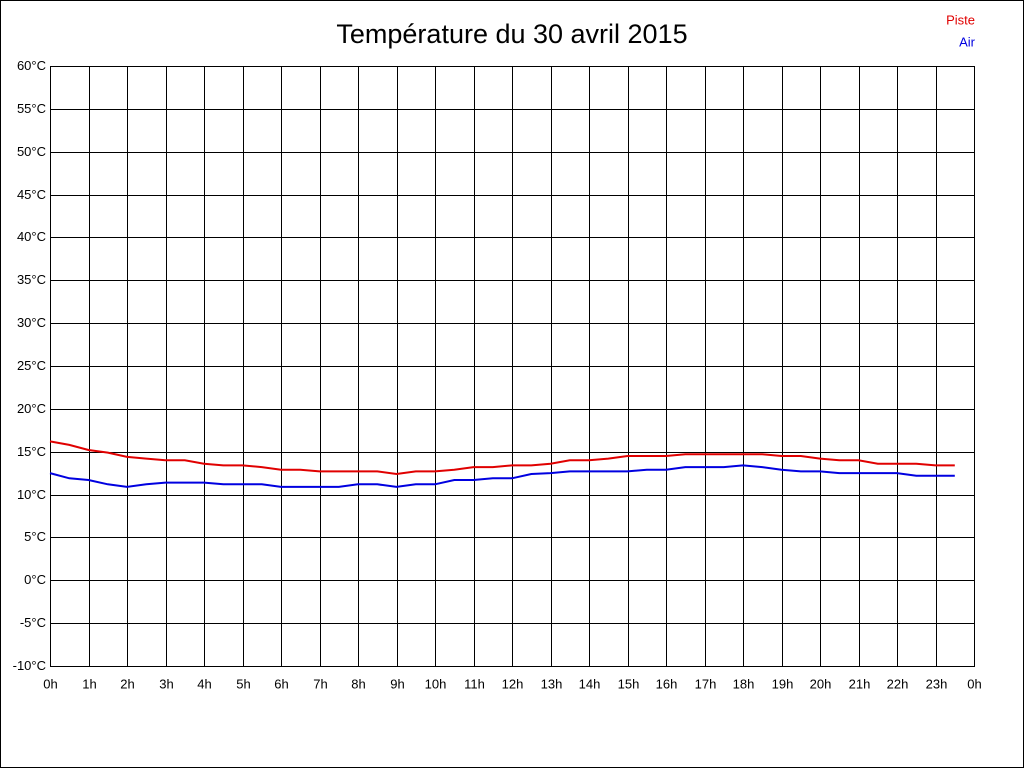  What do you see at coordinates (31, 451) in the screenshot?
I see `y-tick-label: 15°C` at bounding box center [31, 451].